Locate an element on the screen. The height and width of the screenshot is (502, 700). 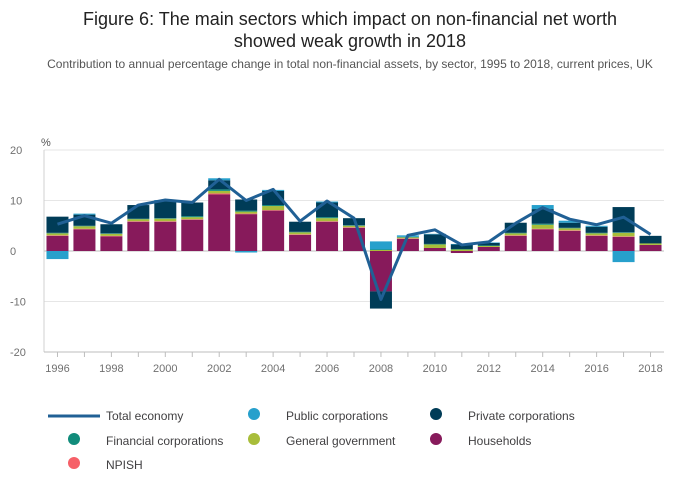
bar-private-corporations-1997 is located at coordinates (84, 220).